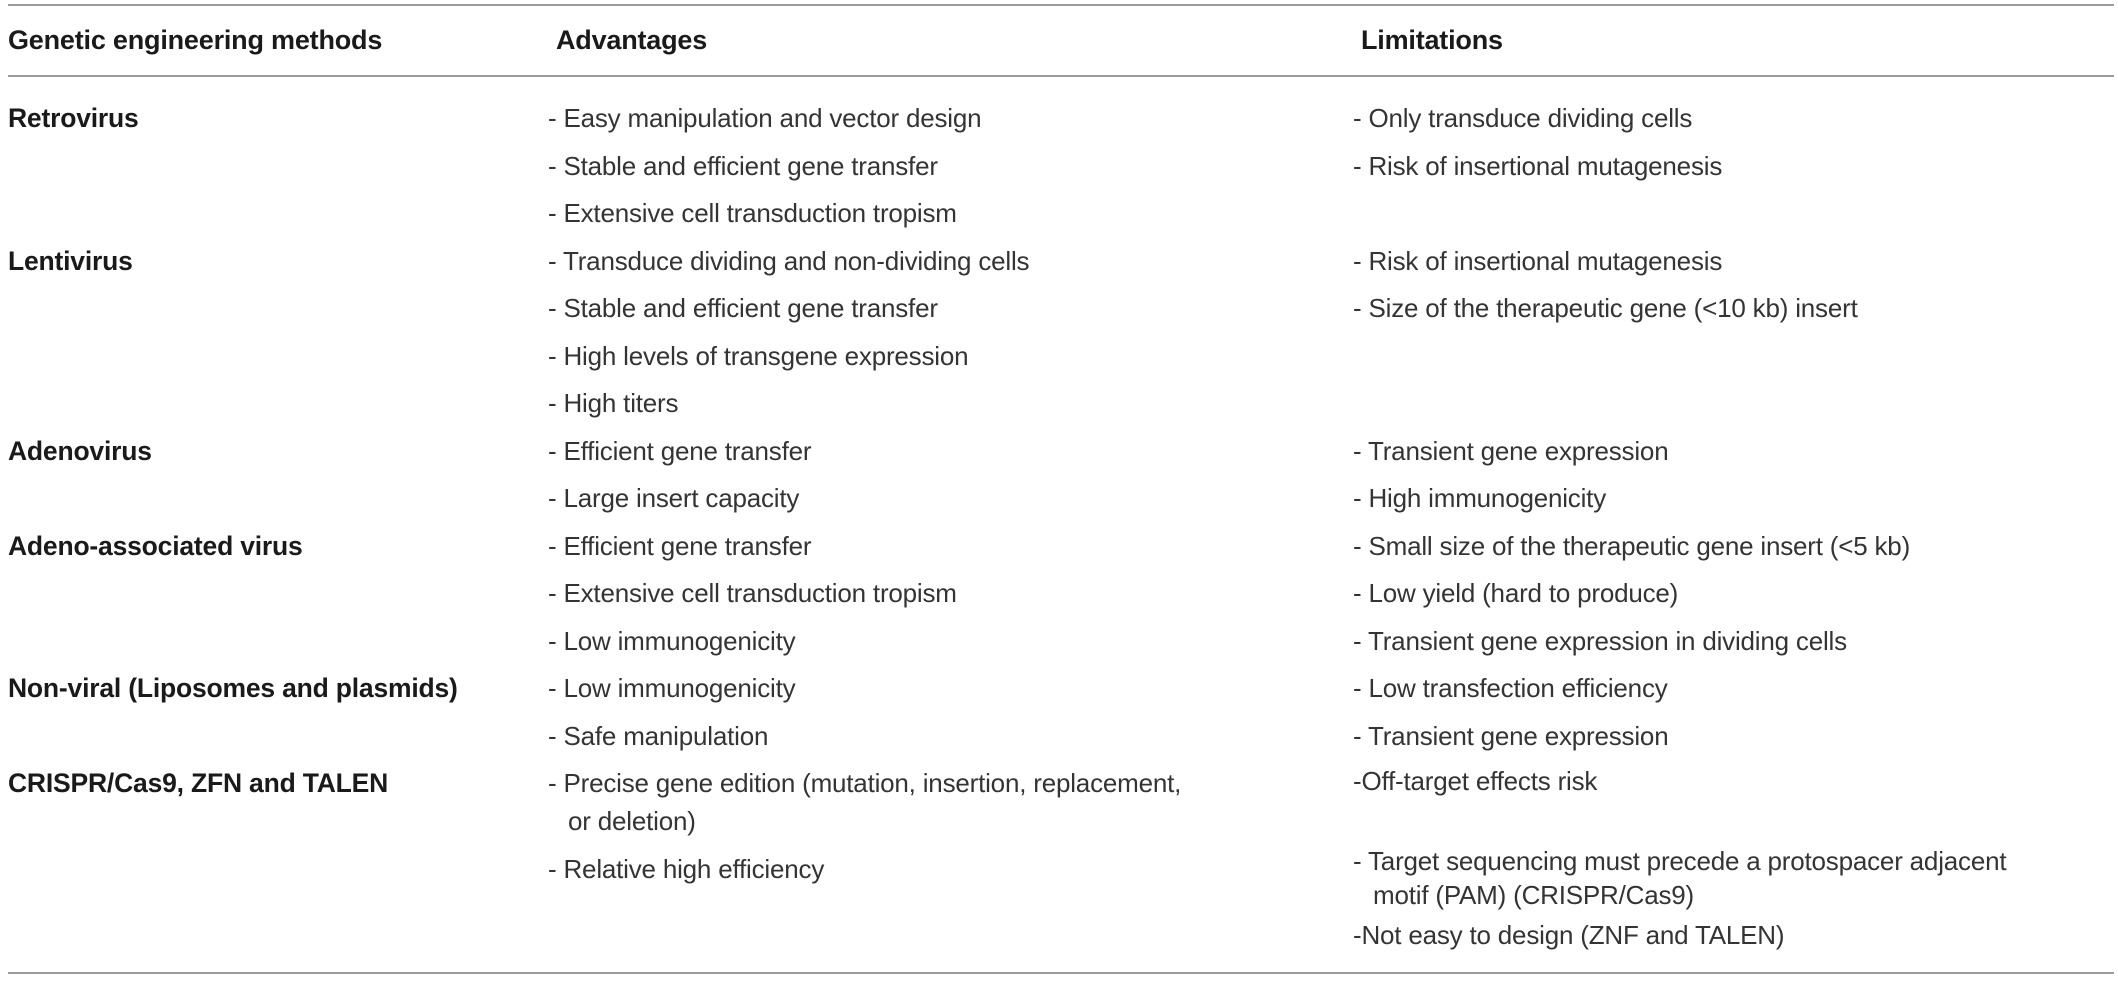 This screenshot has width=2118, height=982. I want to click on method-name: Retrovirus, so click(73, 118).